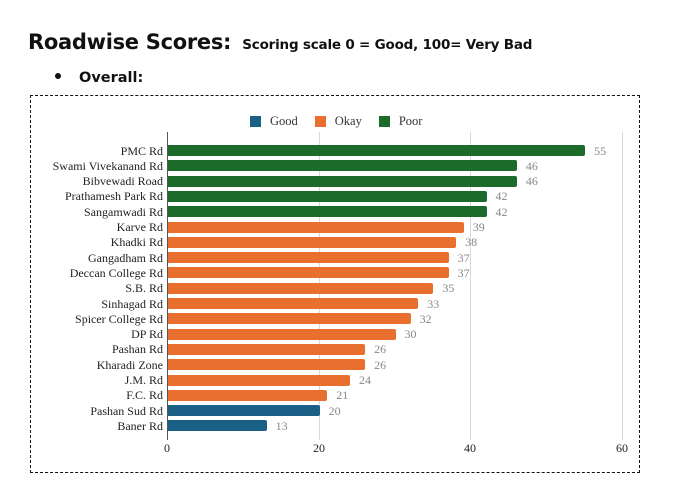 The image size is (678, 480). Describe the element at coordinates (342, 395) in the screenshot. I see `value-label: 21` at that location.